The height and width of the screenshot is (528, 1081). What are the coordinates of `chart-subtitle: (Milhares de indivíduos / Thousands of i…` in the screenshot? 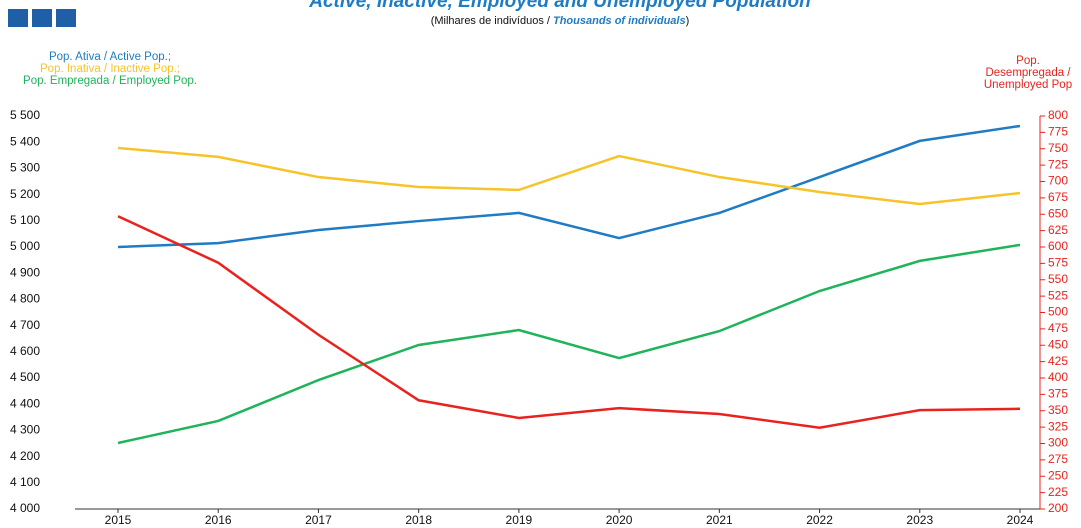 It's located at (560, 21).